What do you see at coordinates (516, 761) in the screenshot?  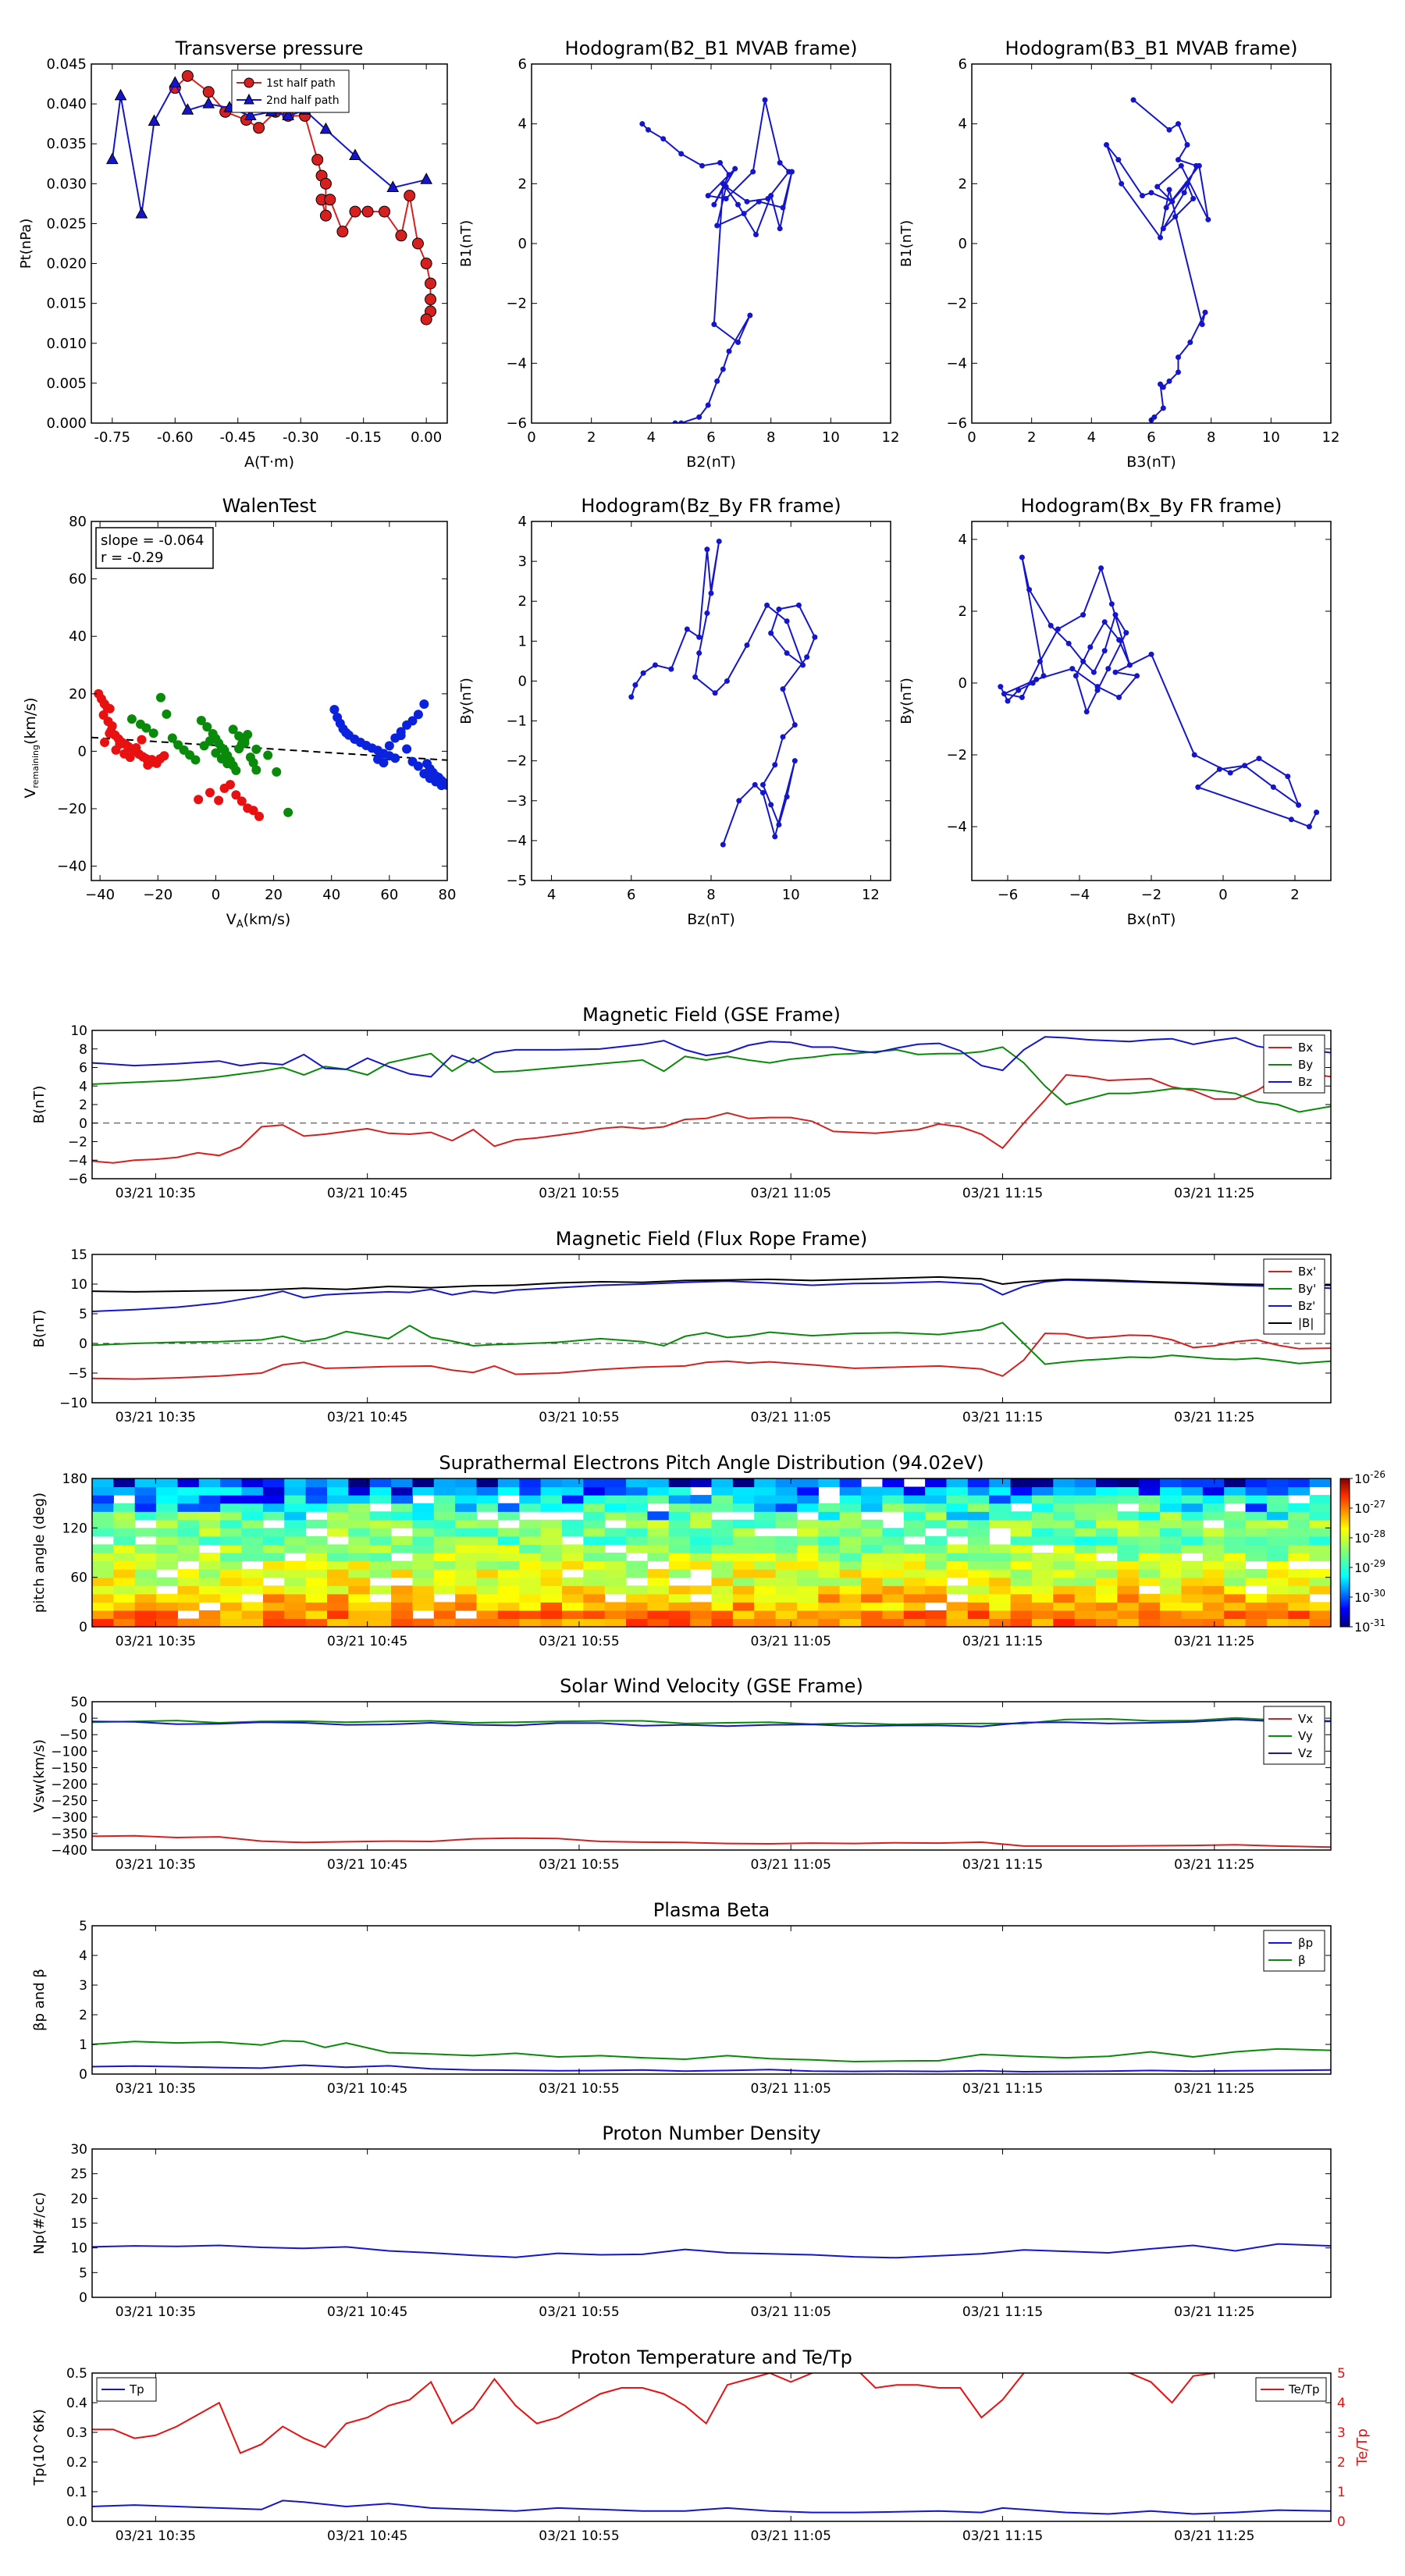 I see `y-tick-label: −2` at bounding box center [516, 761].